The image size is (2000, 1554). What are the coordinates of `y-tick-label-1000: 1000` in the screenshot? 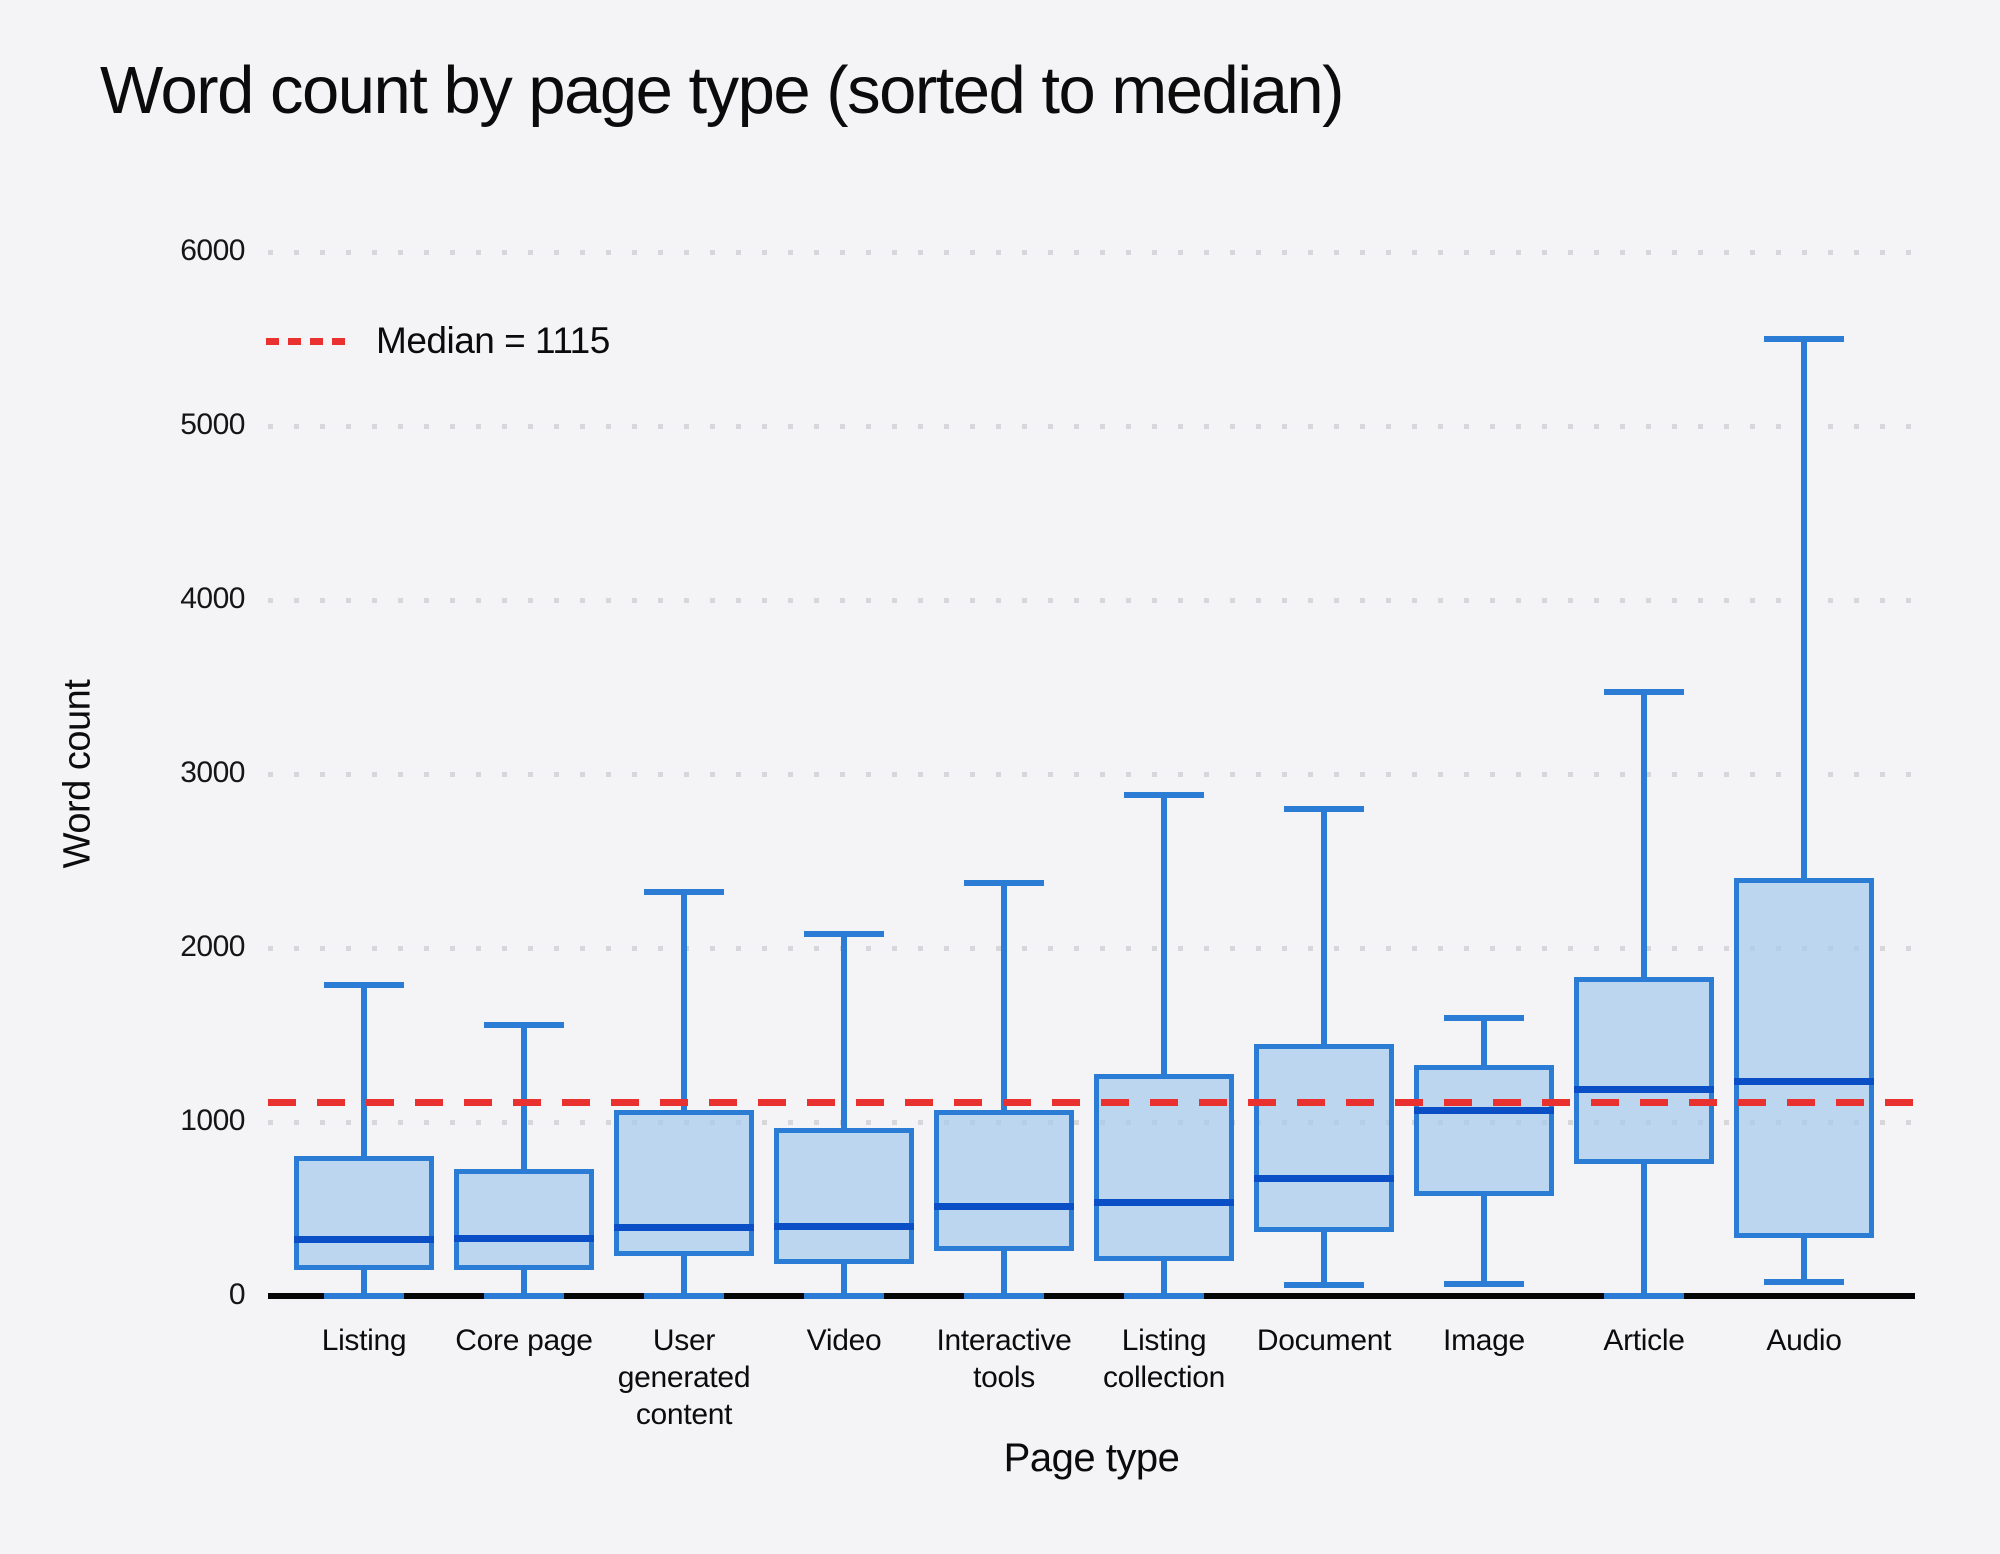 It's located at (212, 1120).